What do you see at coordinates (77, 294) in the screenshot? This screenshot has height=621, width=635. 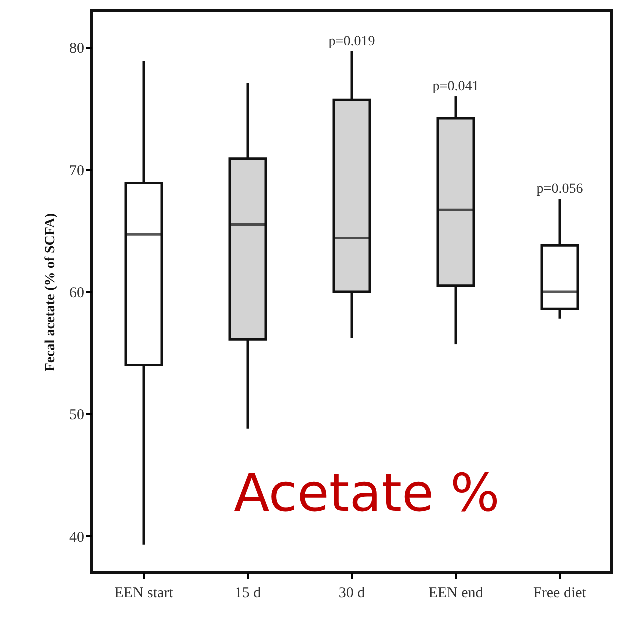 I see `y-tick-label: 60` at bounding box center [77, 294].